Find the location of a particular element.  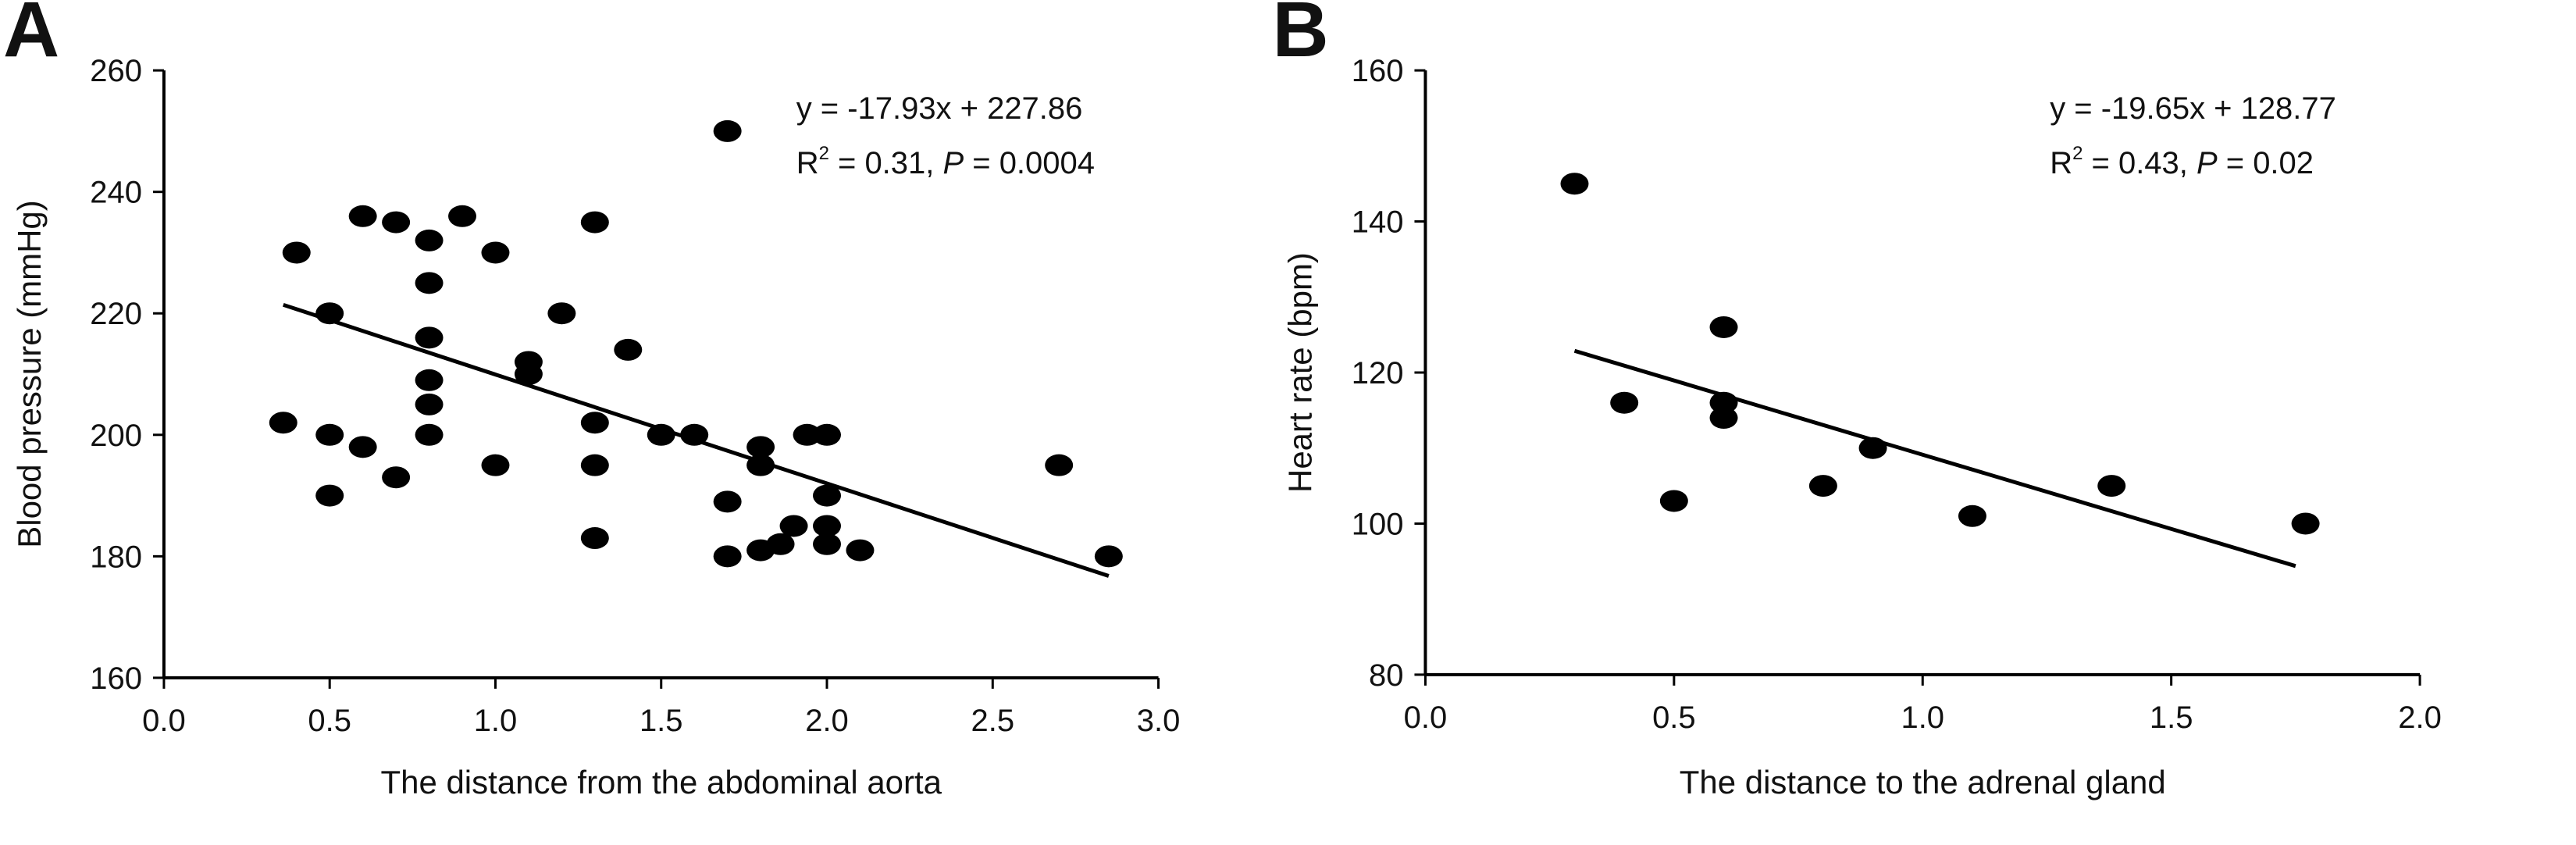

p-value-b: = 0.02 is located at coordinates (2266, 163).